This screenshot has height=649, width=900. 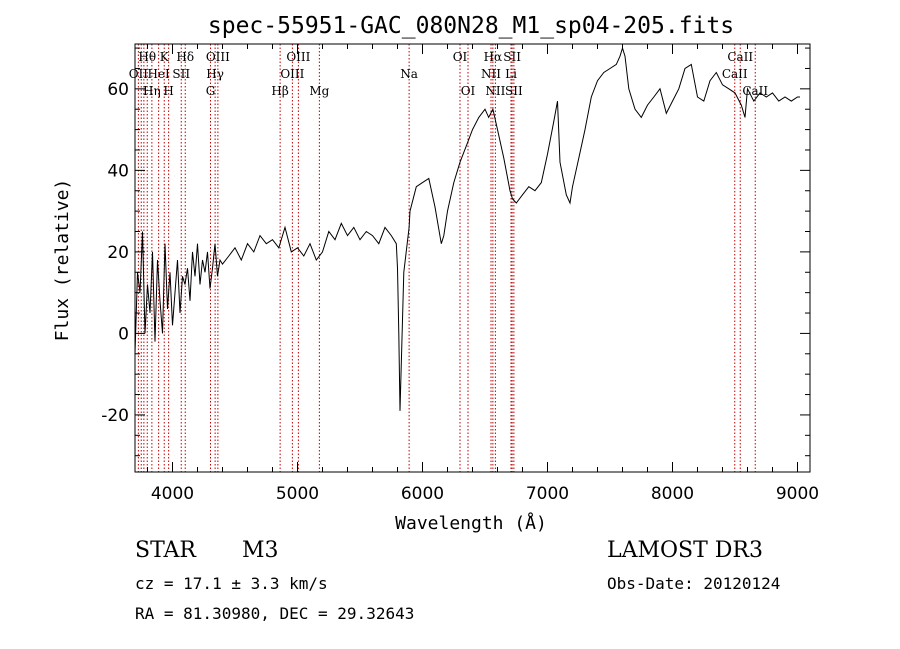 I want to click on line-label: HeI, so click(x=158, y=74).